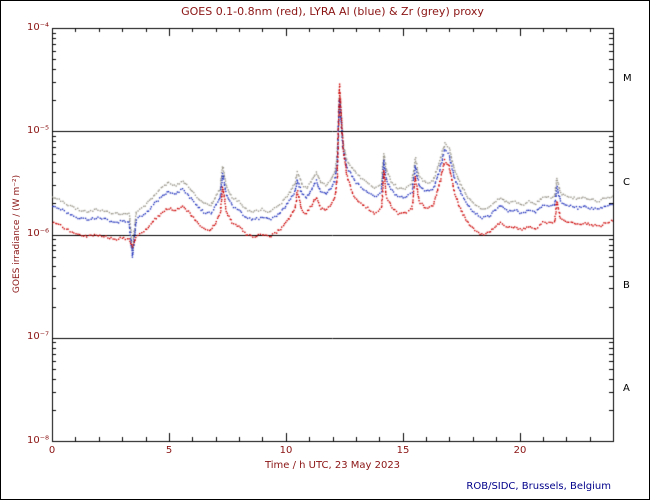 The width and height of the screenshot is (650, 500). I want to click on credit-text: ROB/SIDC, Brussels, Belgium, so click(538, 486).